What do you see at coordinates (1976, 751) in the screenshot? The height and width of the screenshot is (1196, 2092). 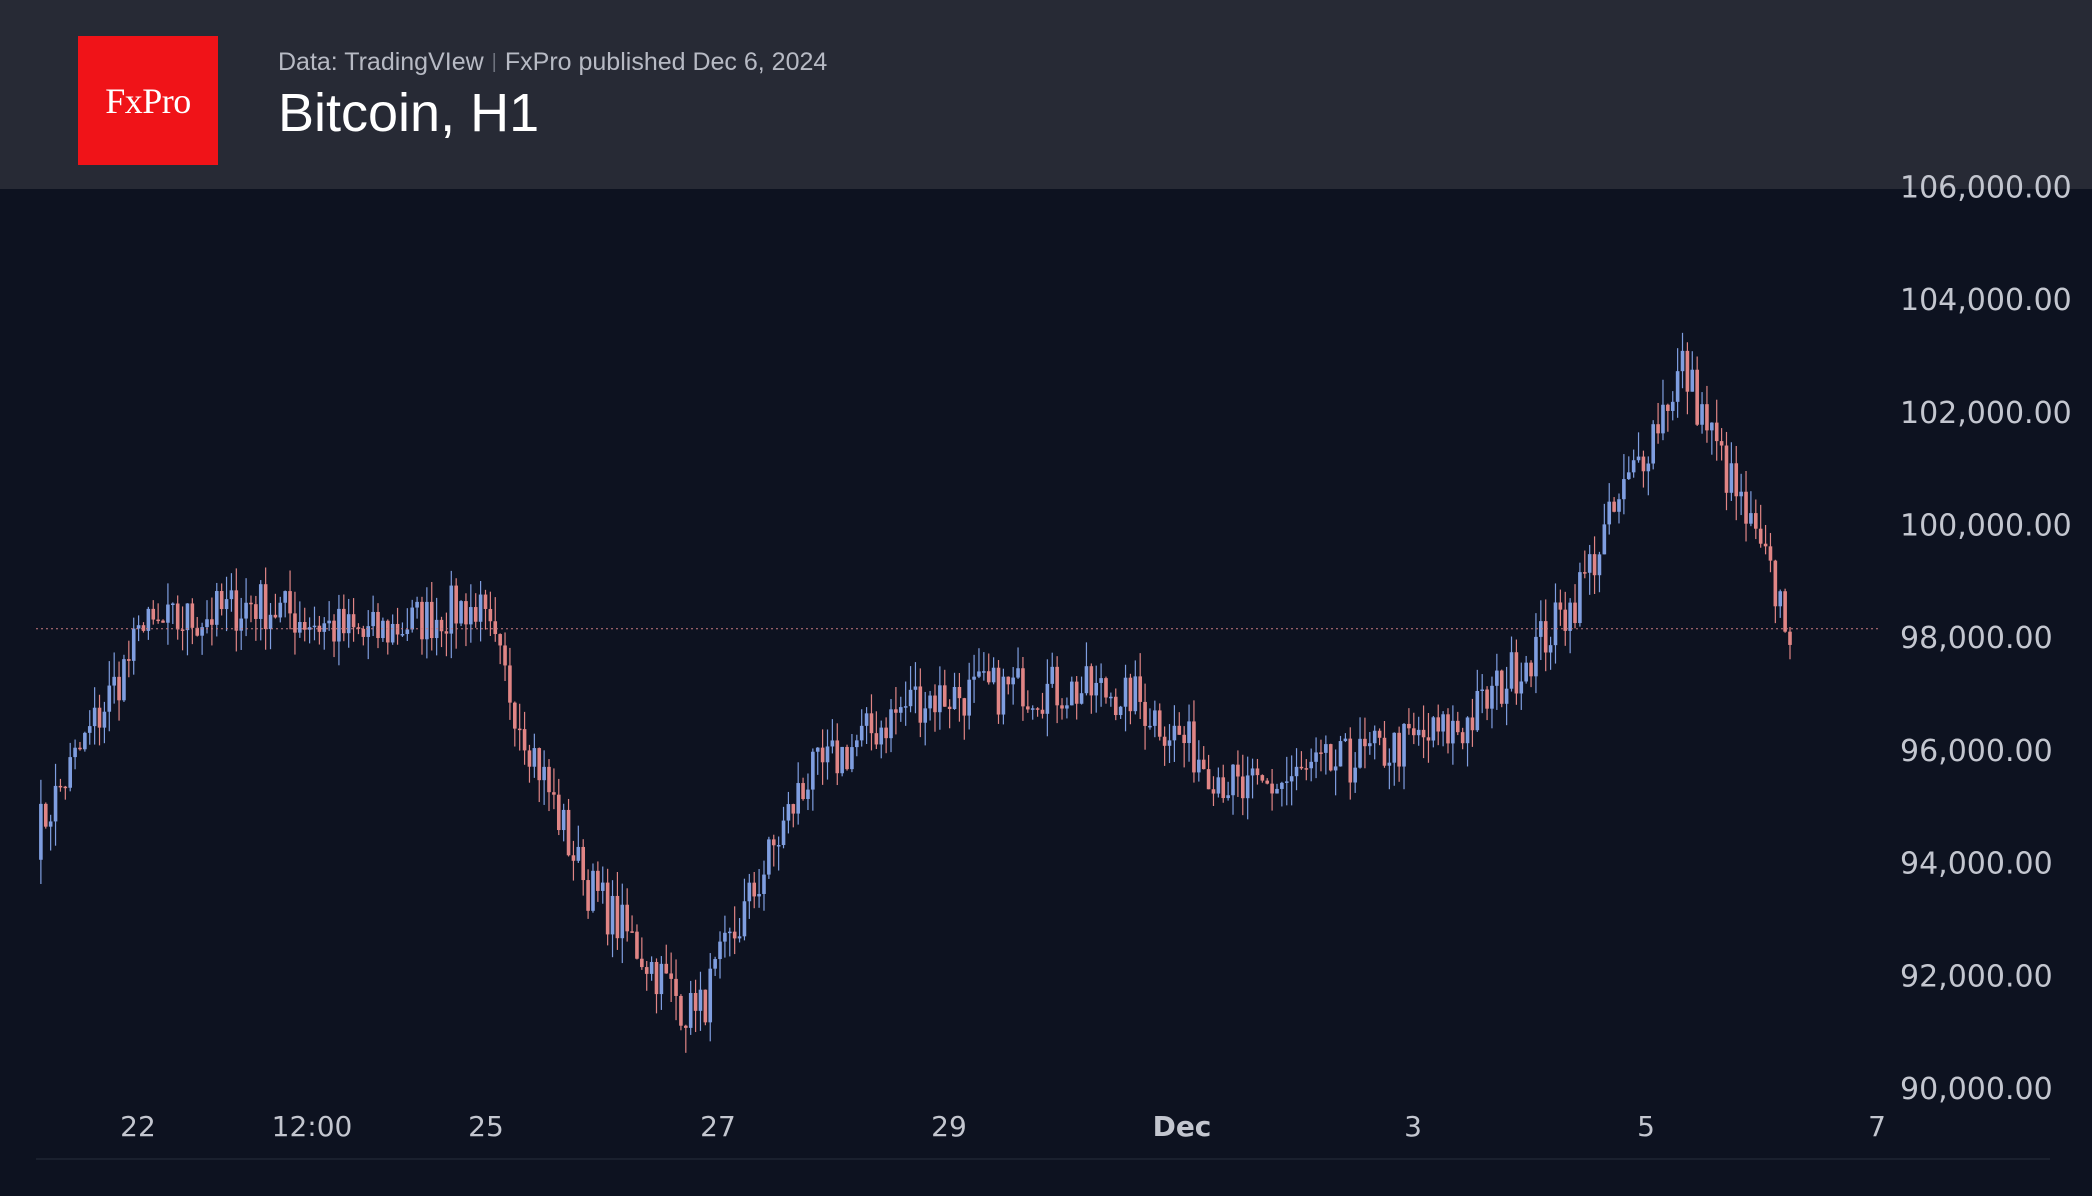 I see `y-tick-label: 96,000.00` at bounding box center [1976, 751].